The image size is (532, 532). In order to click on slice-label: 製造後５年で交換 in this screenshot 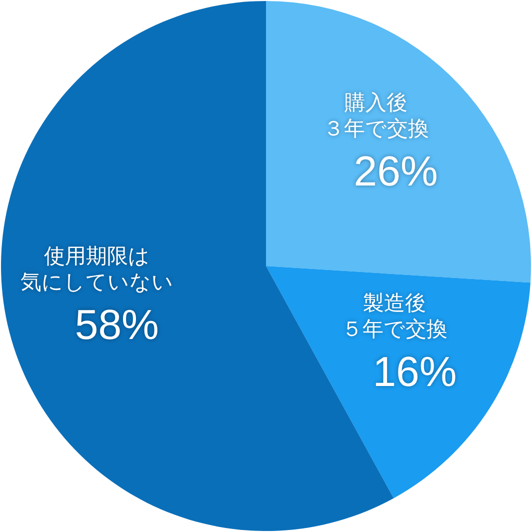, I will do `click(395, 316)`.